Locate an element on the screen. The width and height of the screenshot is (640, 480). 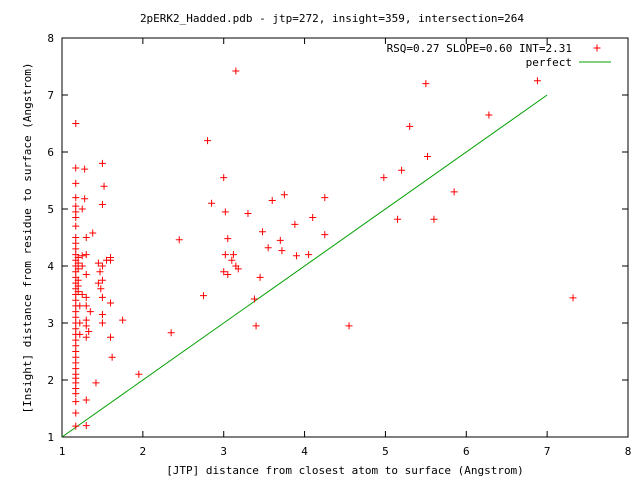
y-tick-label: 4 is located at coordinates (50, 266).